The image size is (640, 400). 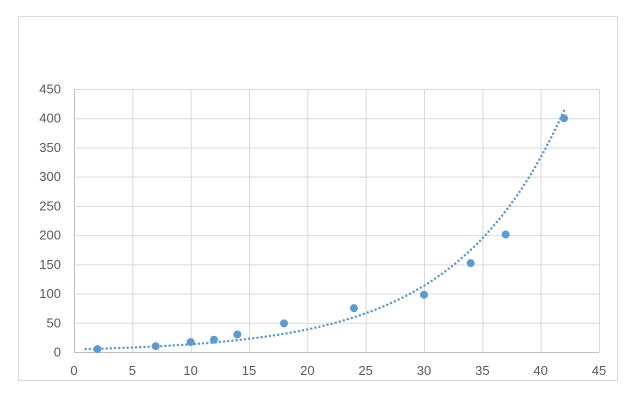 What do you see at coordinates (50, 235) in the screenshot?
I see `y-tick-label: 200` at bounding box center [50, 235].